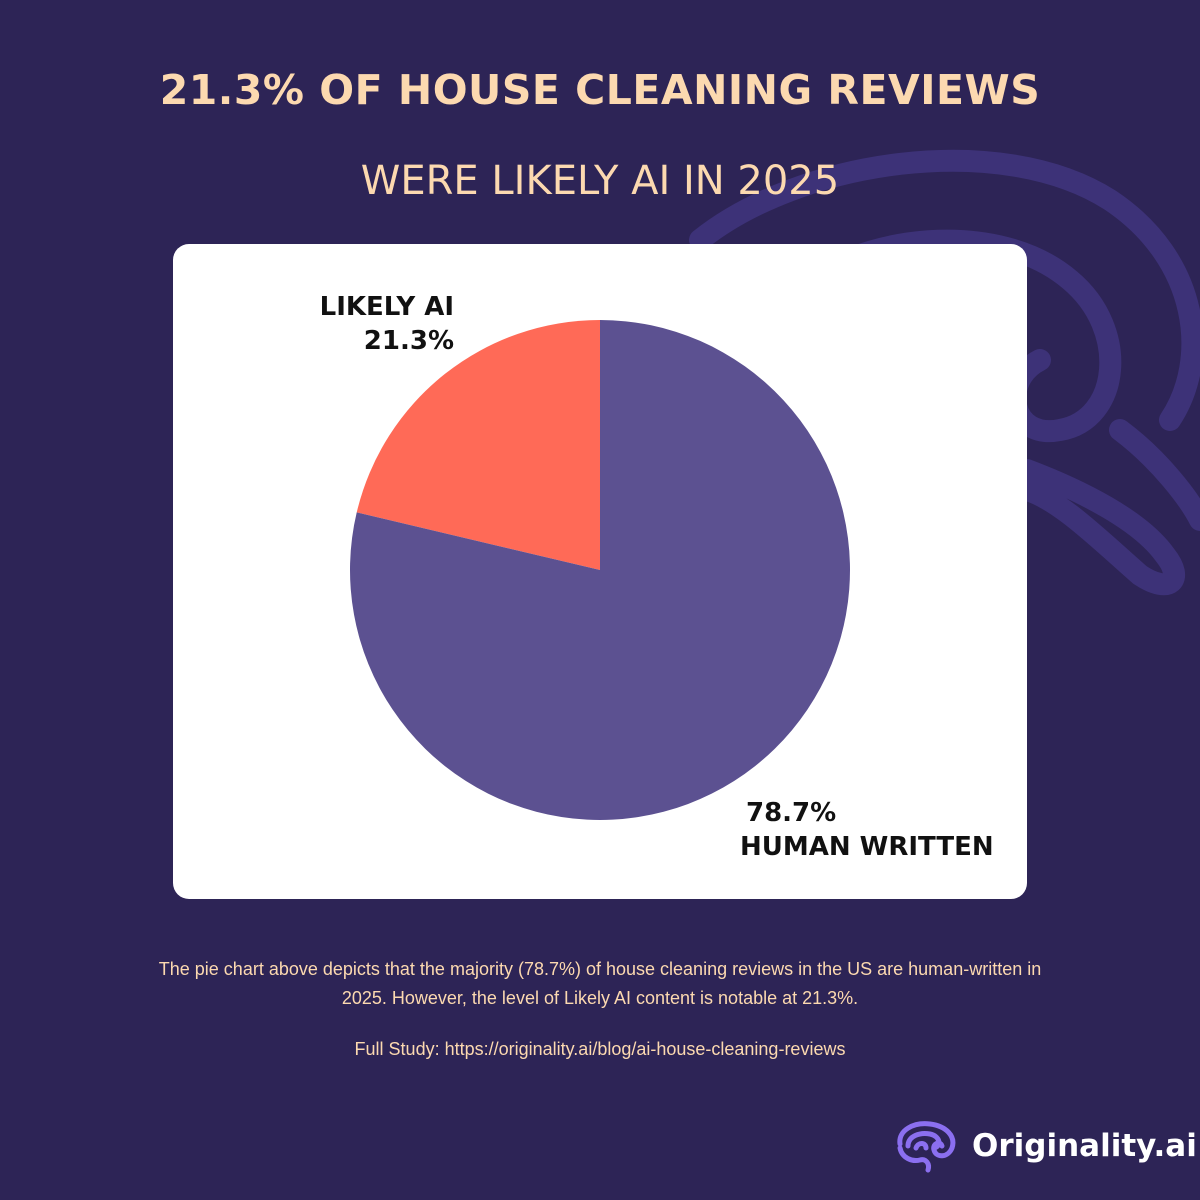 This screenshot has height=1200, width=1200. Describe the element at coordinates (408, 341) in the screenshot. I see `slice-value-likely-ai: 21.3%` at that location.